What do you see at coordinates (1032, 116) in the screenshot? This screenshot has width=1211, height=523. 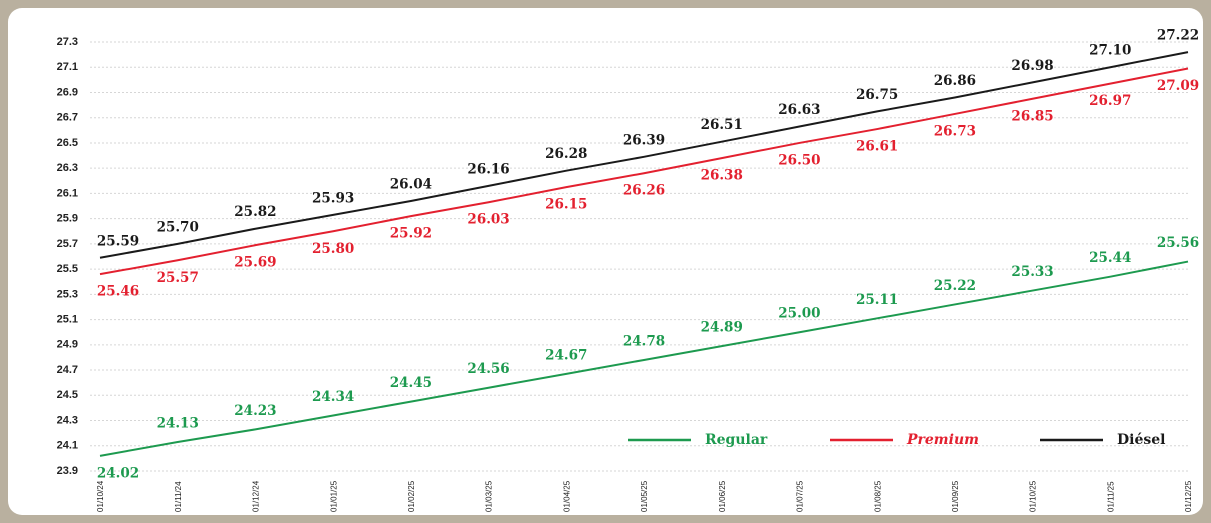 I see `value-label: 26.85` at bounding box center [1032, 116].